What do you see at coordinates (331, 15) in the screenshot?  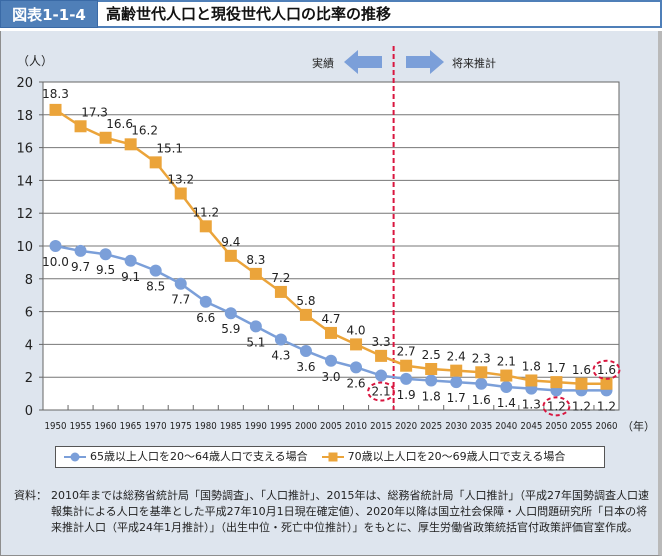 I see `figure-header: 図表1-1-4 高齢世代人口と現役世代人口の比率の推移` at bounding box center [331, 15].